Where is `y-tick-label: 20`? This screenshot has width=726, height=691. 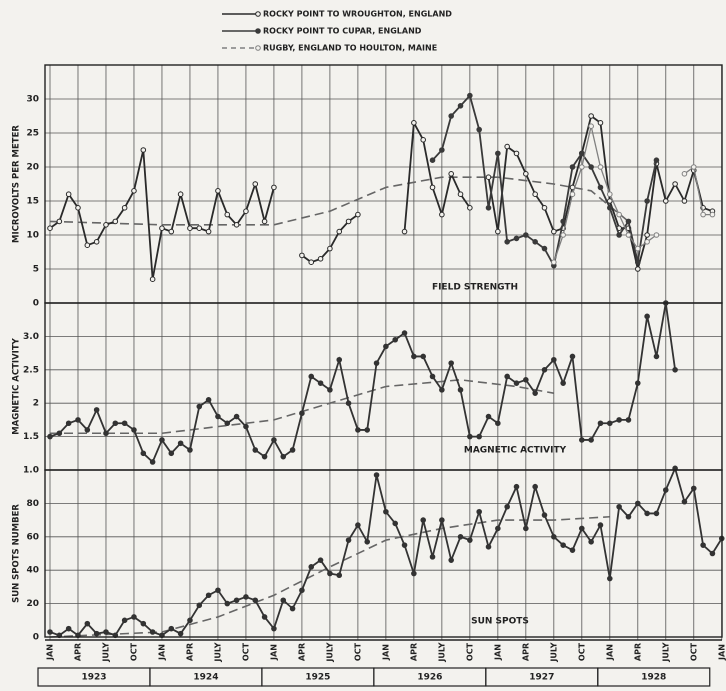 y-tick-label: 20 is located at coordinates (32, 168).